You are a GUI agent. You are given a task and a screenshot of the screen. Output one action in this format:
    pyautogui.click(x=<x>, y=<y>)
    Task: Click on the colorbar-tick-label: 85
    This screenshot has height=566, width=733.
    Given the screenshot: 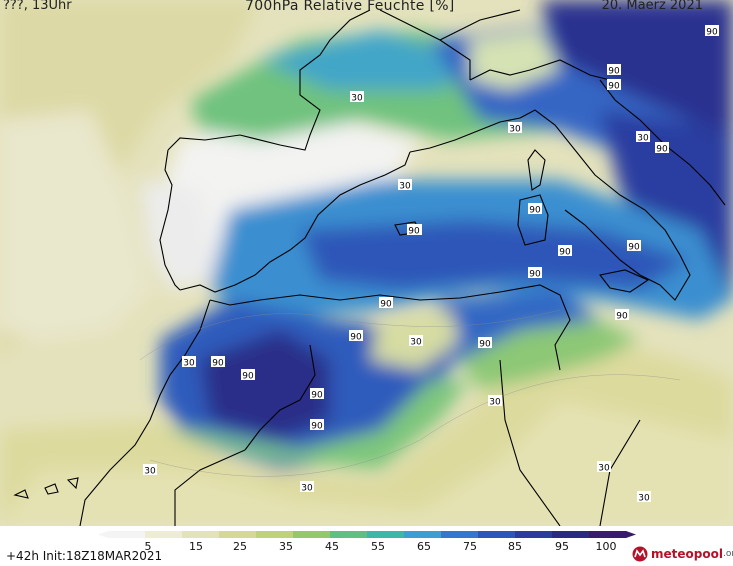 What is the action you would take?
    pyautogui.click(x=515, y=546)
    